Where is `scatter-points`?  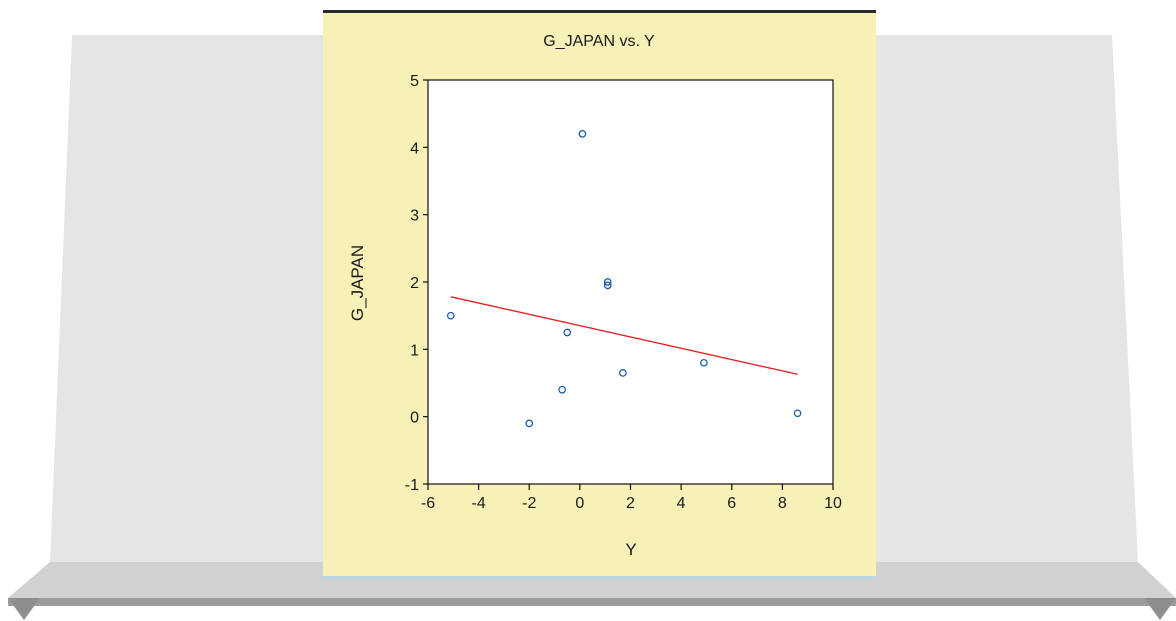
scatter-points is located at coordinates (624, 279).